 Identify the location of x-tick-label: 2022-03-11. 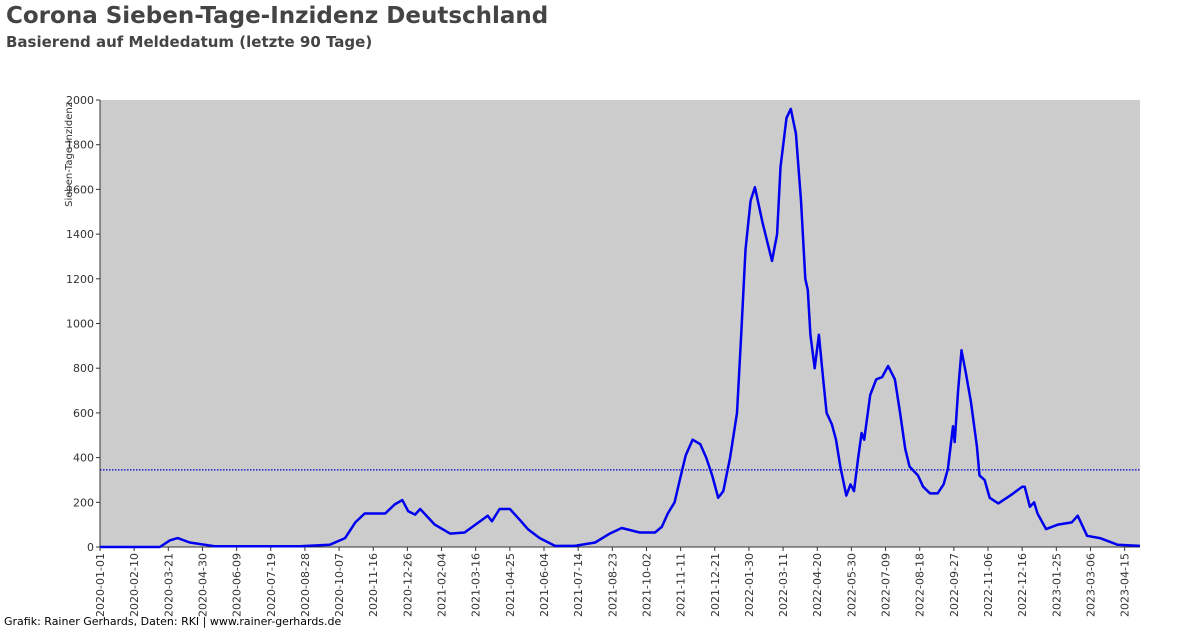
(783, 585).